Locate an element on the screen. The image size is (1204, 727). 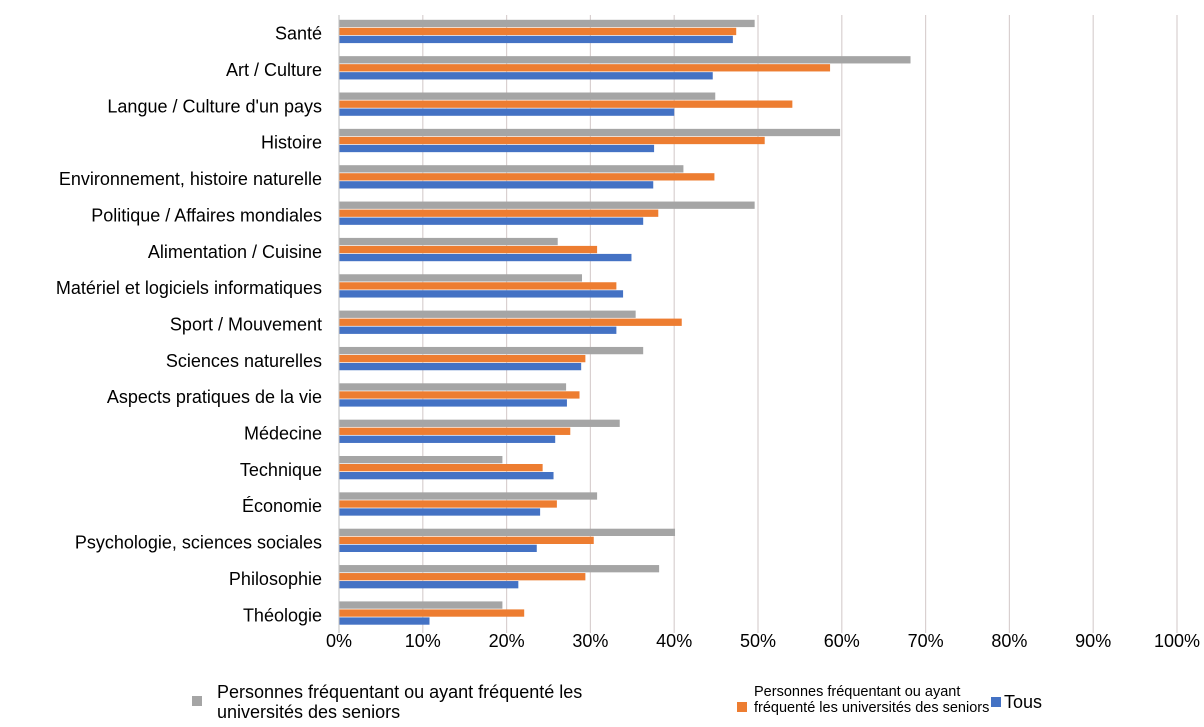
category-label: Santé is located at coordinates (298, 34).